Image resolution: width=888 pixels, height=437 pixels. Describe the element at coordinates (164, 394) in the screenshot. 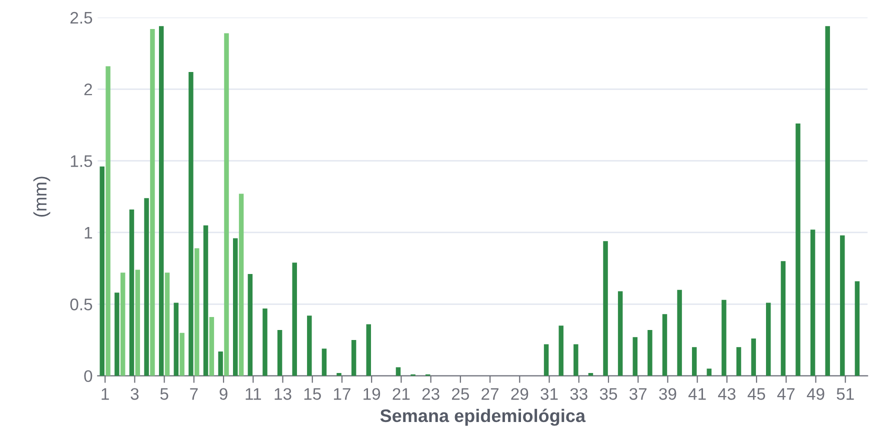

I see `x-tick-label: 5` at that location.